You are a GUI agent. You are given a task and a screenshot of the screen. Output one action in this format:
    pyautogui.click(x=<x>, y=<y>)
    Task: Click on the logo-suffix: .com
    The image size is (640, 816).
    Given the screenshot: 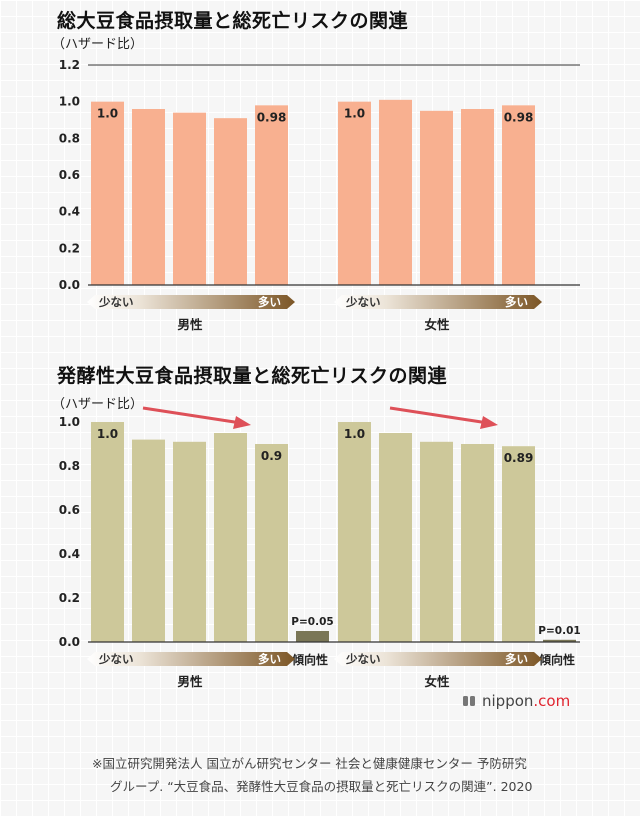 What is the action you would take?
    pyautogui.click(x=552, y=701)
    